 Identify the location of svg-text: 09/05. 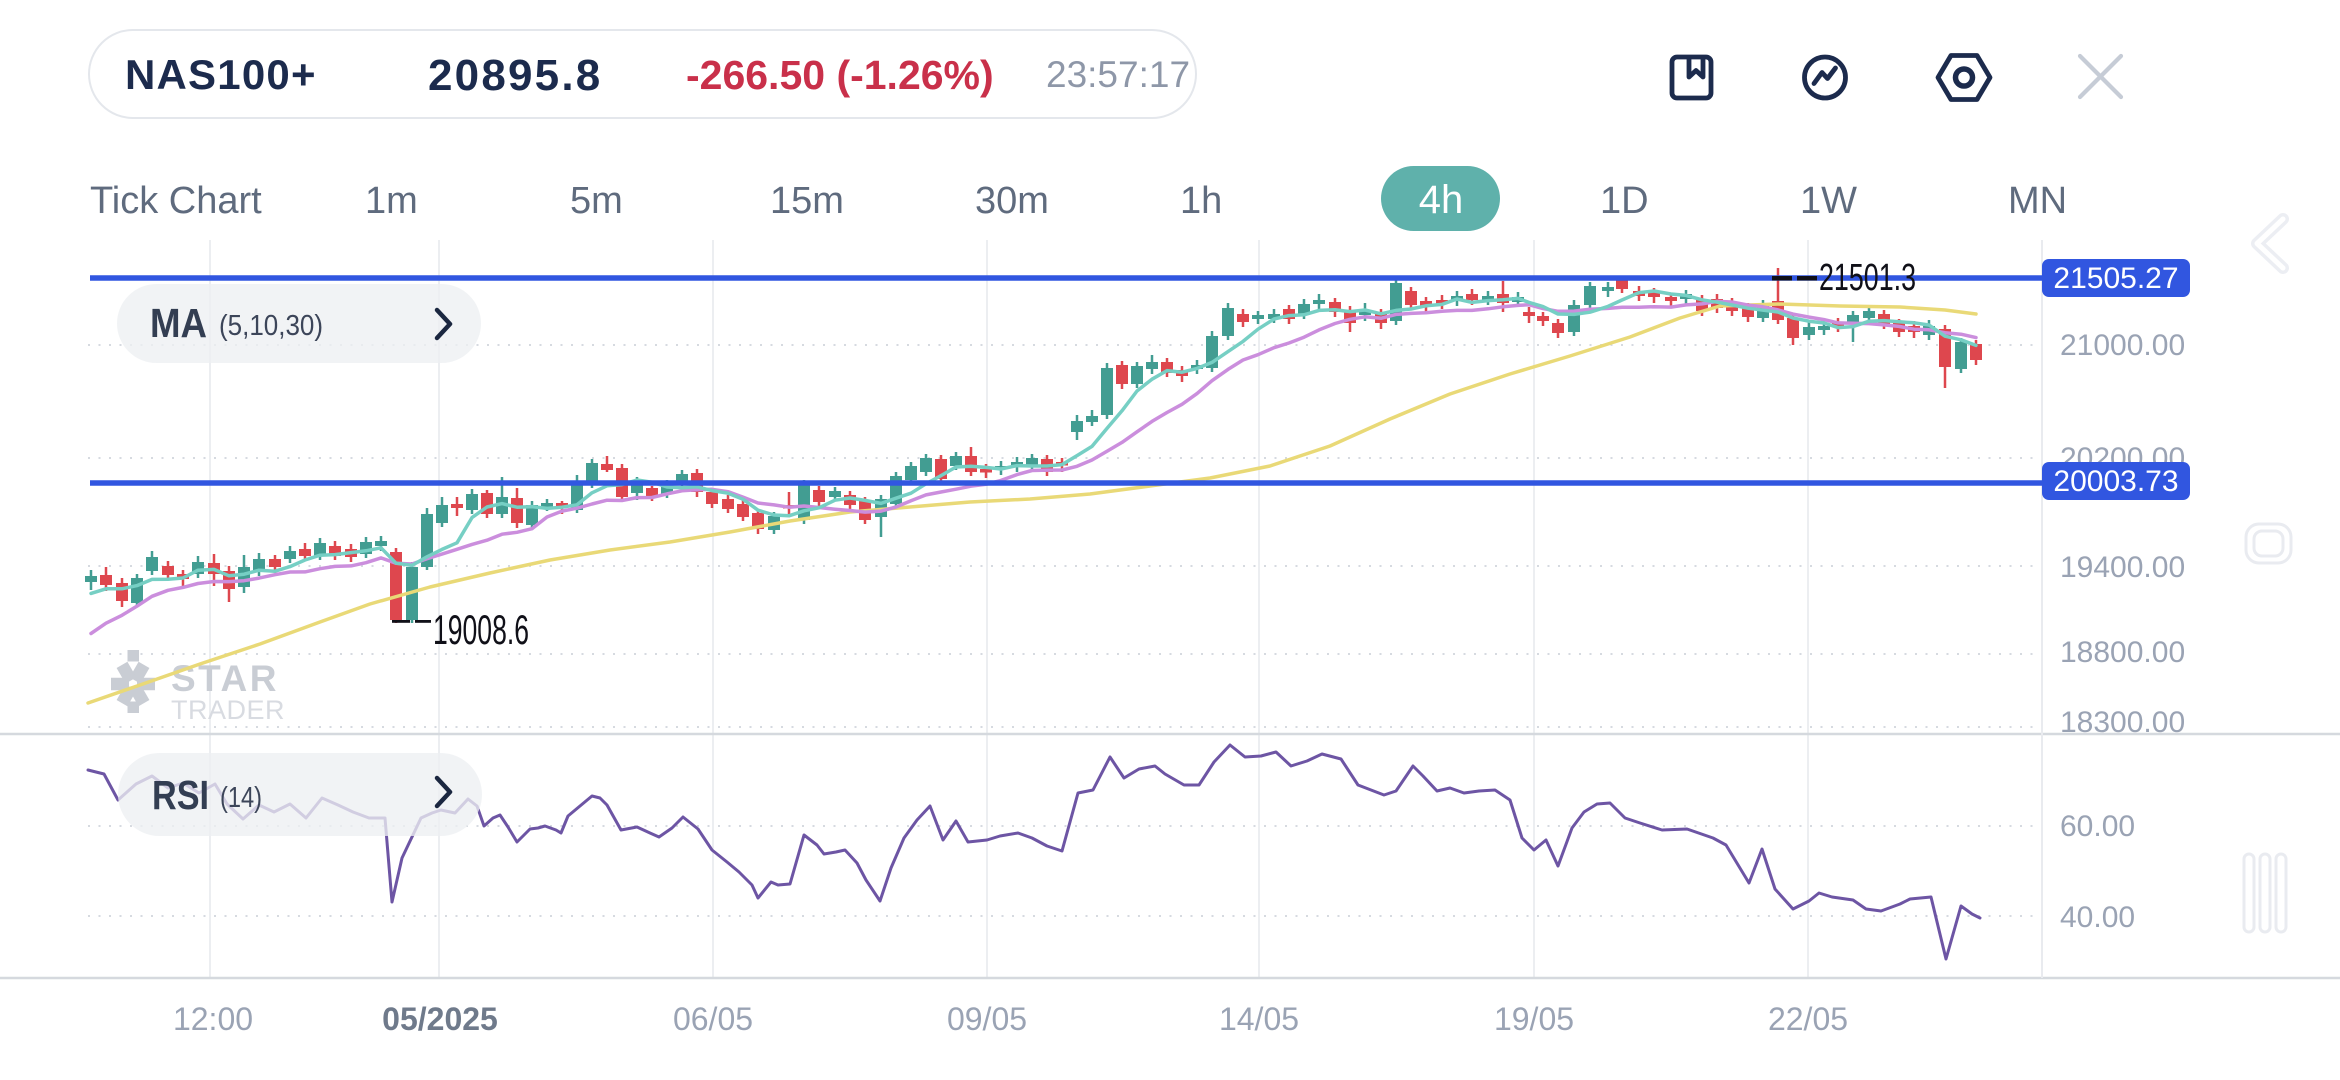
(987, 1019).